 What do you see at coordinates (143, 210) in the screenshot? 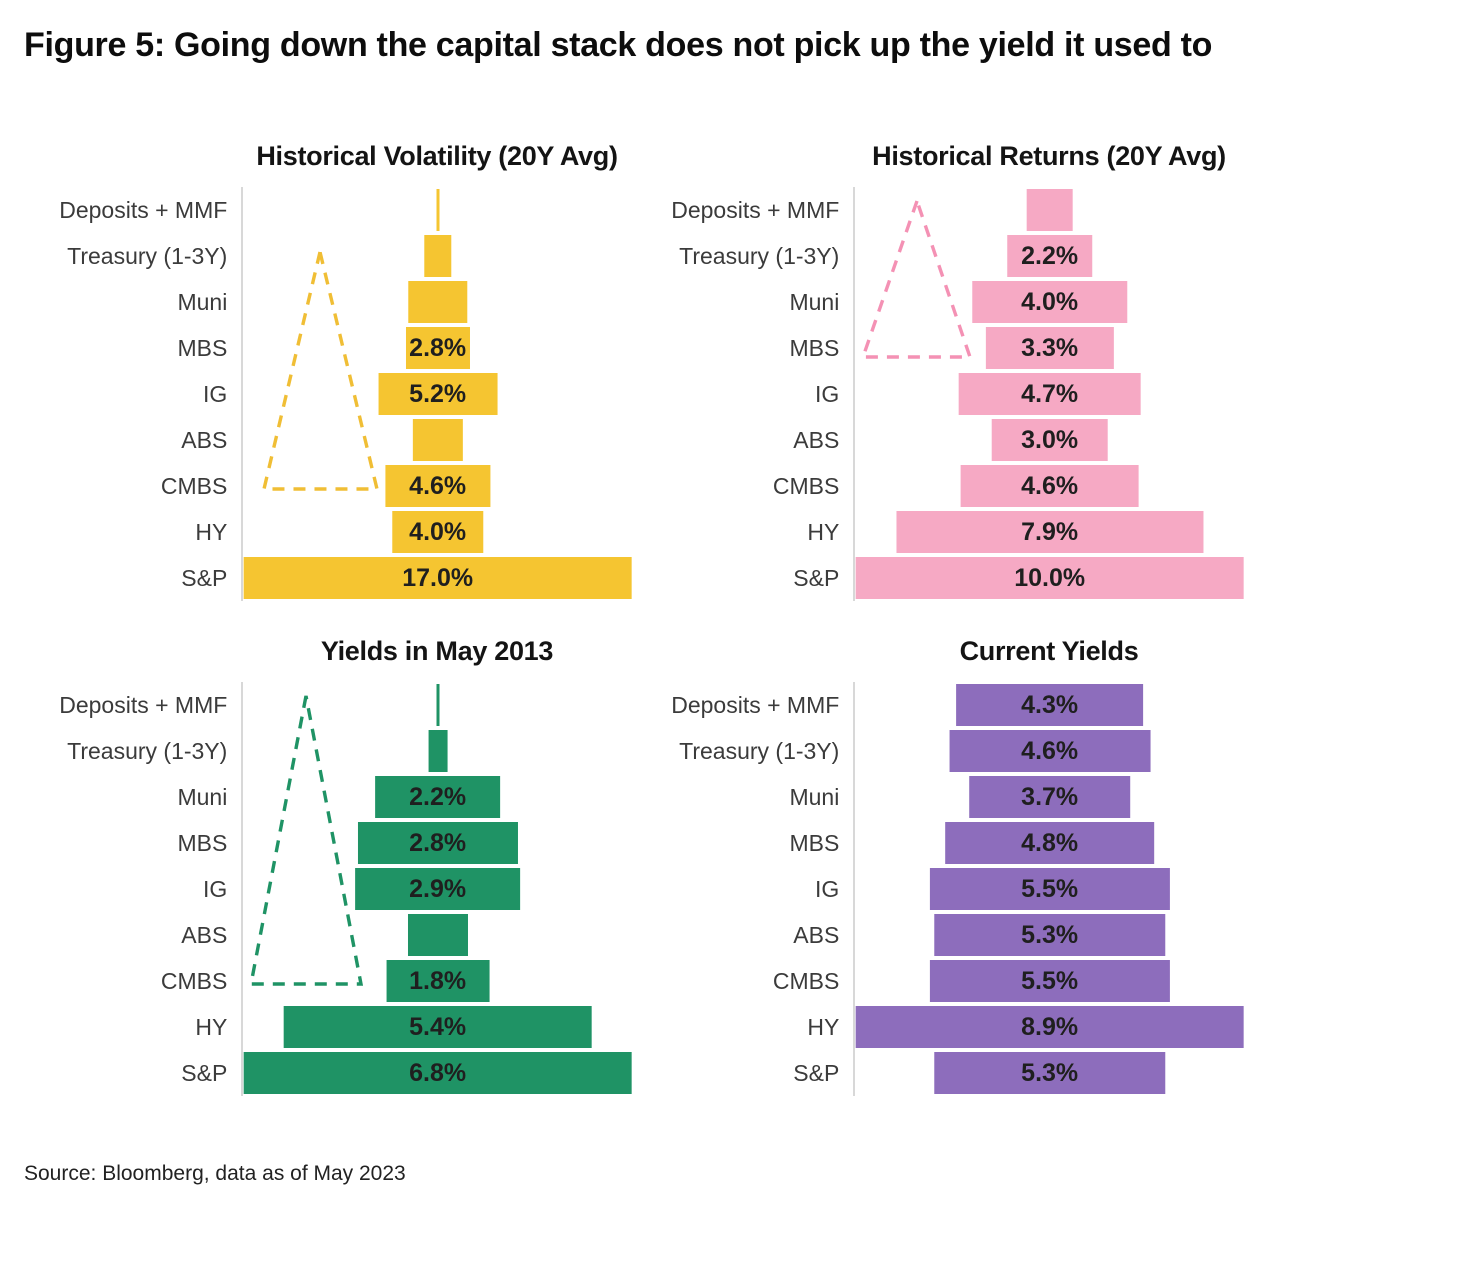
I see `category-label-deposits-mmf: Deposits + MMF` at bounding box center [143, 210].